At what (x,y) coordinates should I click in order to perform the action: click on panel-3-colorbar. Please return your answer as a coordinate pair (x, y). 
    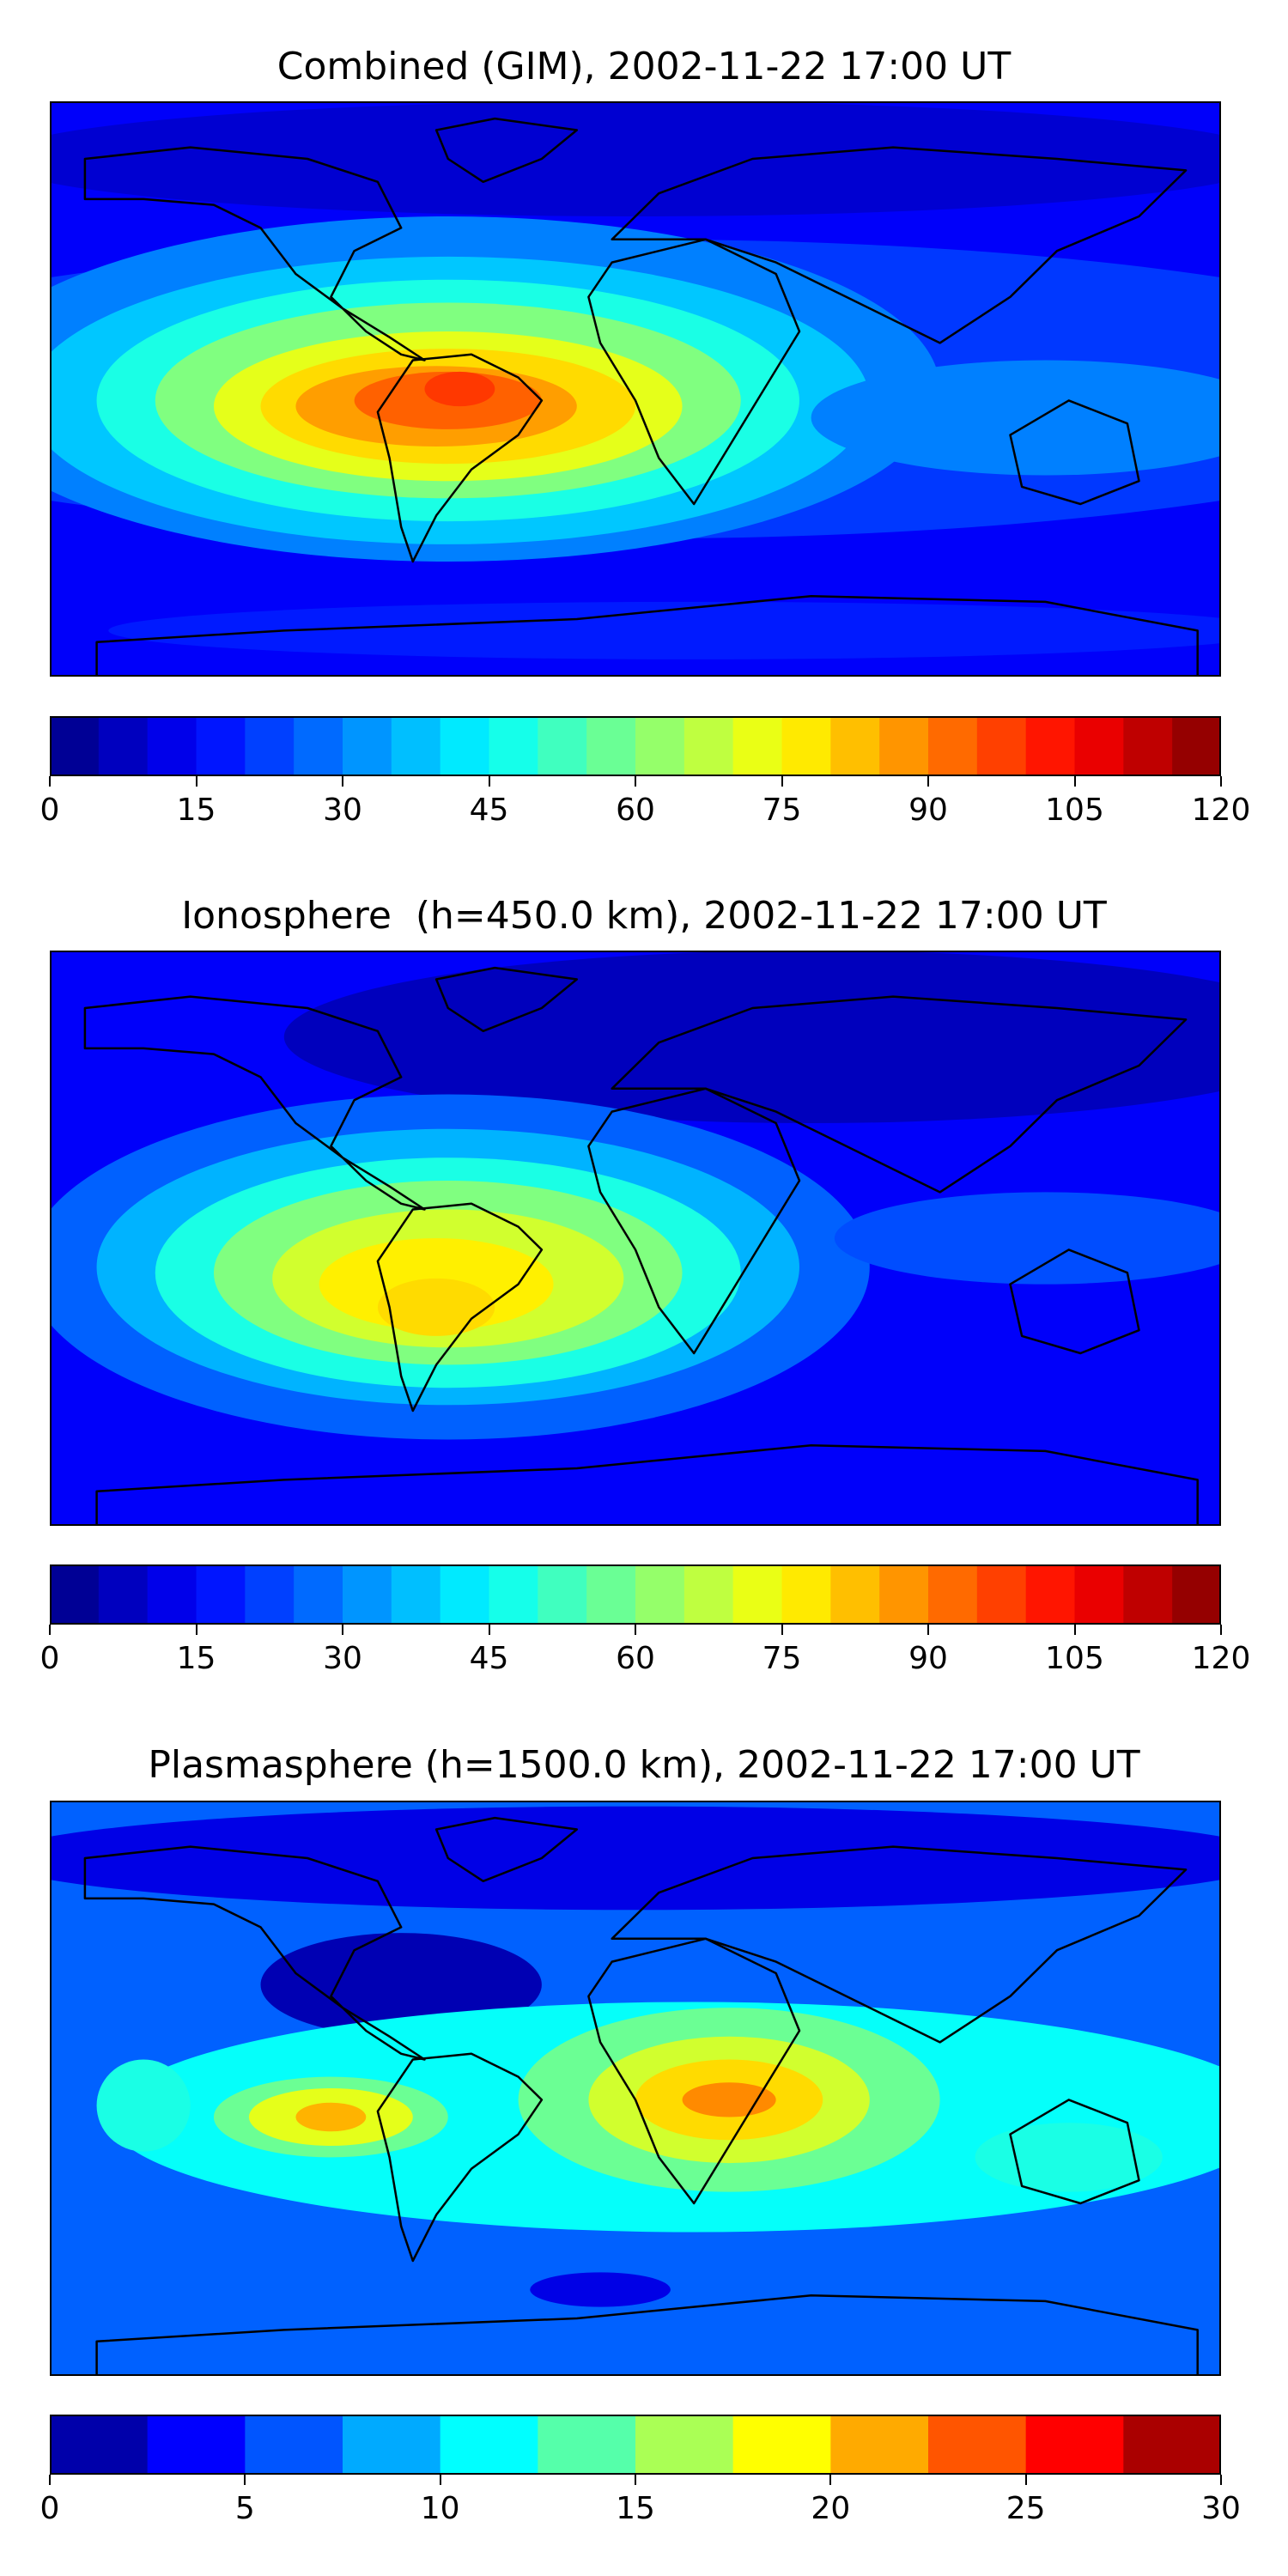
    Looking at the image, I should click on (636, 2445).